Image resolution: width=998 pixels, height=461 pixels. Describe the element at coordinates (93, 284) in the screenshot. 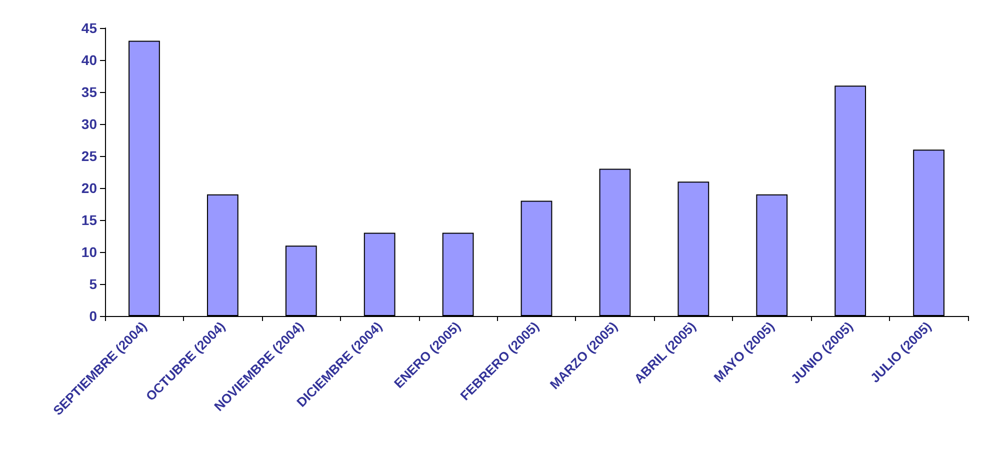

I see `y-tick-label: 5` at that location.